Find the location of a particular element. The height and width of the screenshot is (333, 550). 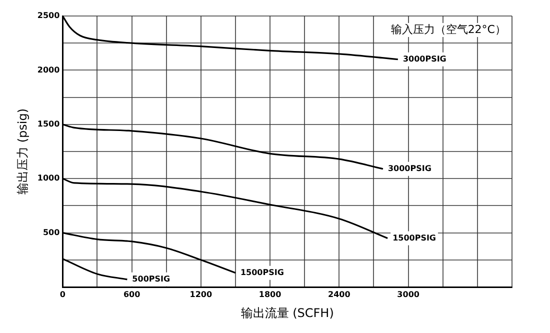

x-tick-label: 1800 is located at coordinates (270, 294).